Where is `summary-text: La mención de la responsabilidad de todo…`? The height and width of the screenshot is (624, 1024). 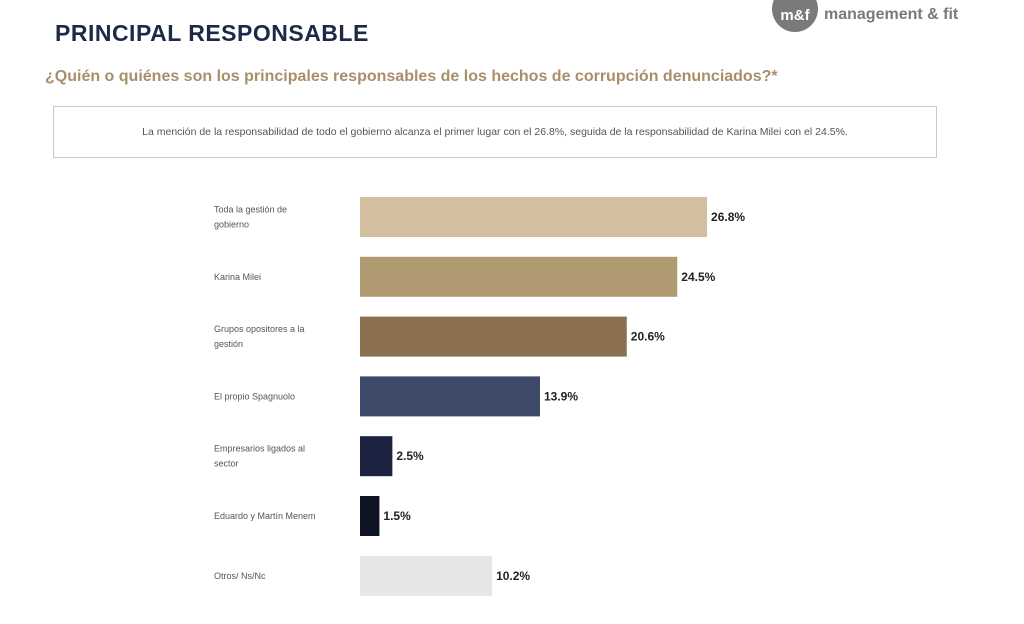
summary-text: La mención de la responsabilidad de todo… is located at coordinates (495, 132).